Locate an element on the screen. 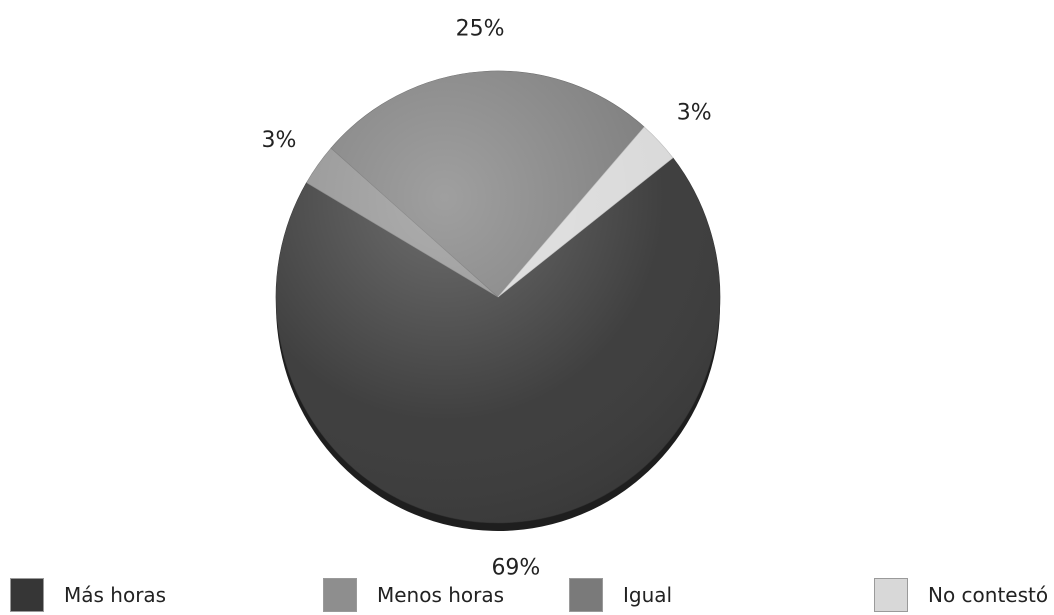  legend-item-mas-horas: Más horas is located at coordinates (88, 595).